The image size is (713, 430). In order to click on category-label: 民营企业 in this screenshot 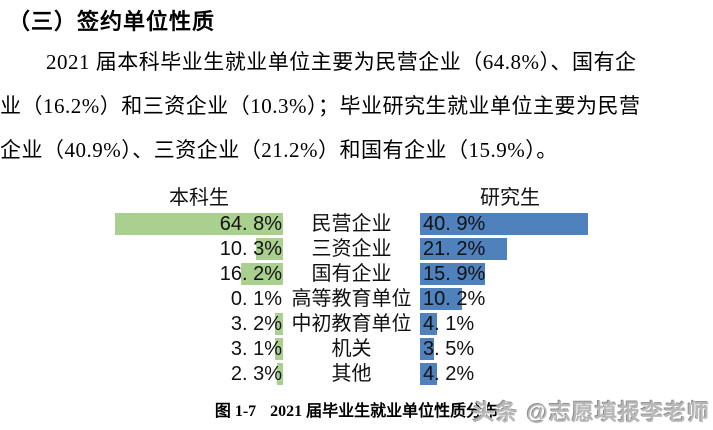, I will do `click(351, 224)`.